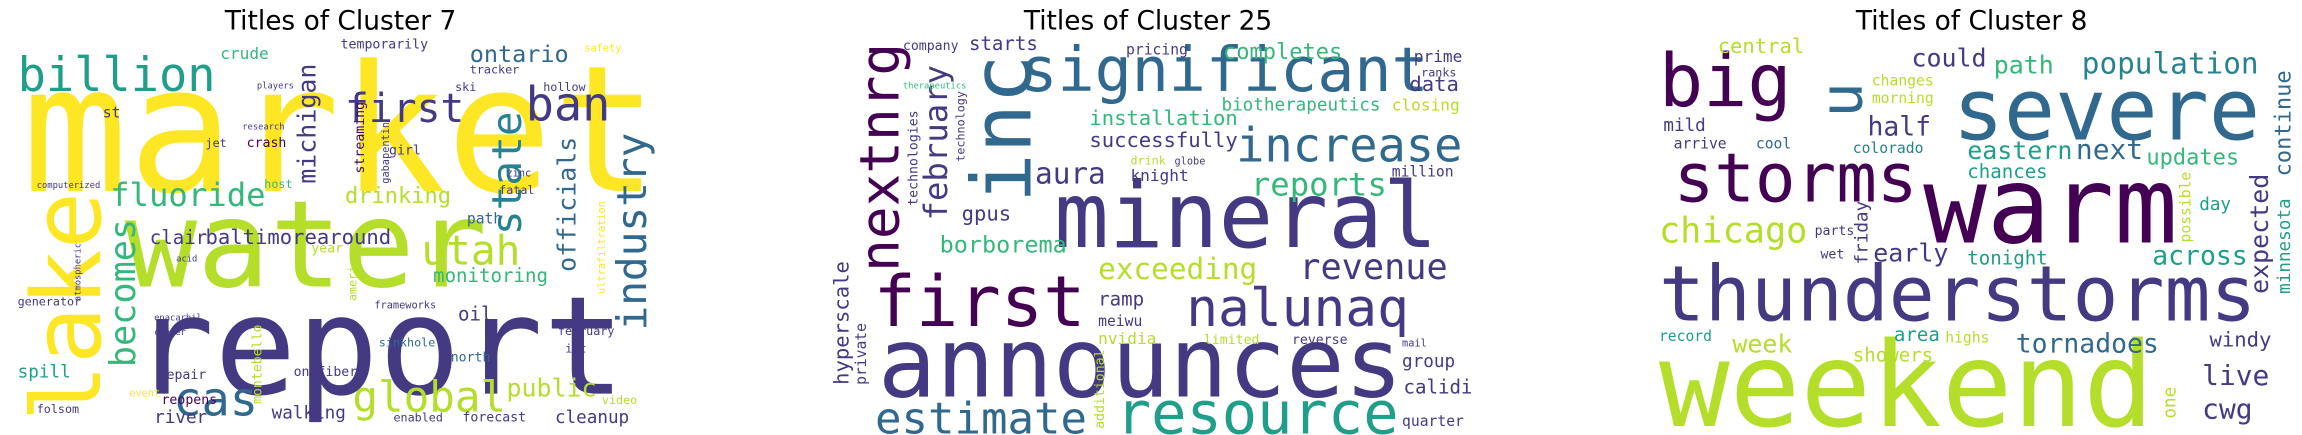 The width and height of the screenshot is (2302, 435). I want to click on word: colorado, so click(1888, 148).